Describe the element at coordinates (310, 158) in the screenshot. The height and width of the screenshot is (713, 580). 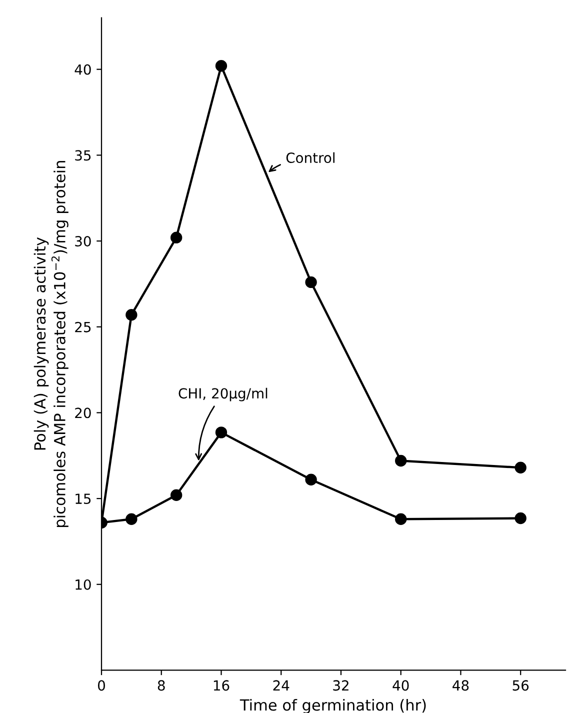
I see `series-label: Control` at that location.